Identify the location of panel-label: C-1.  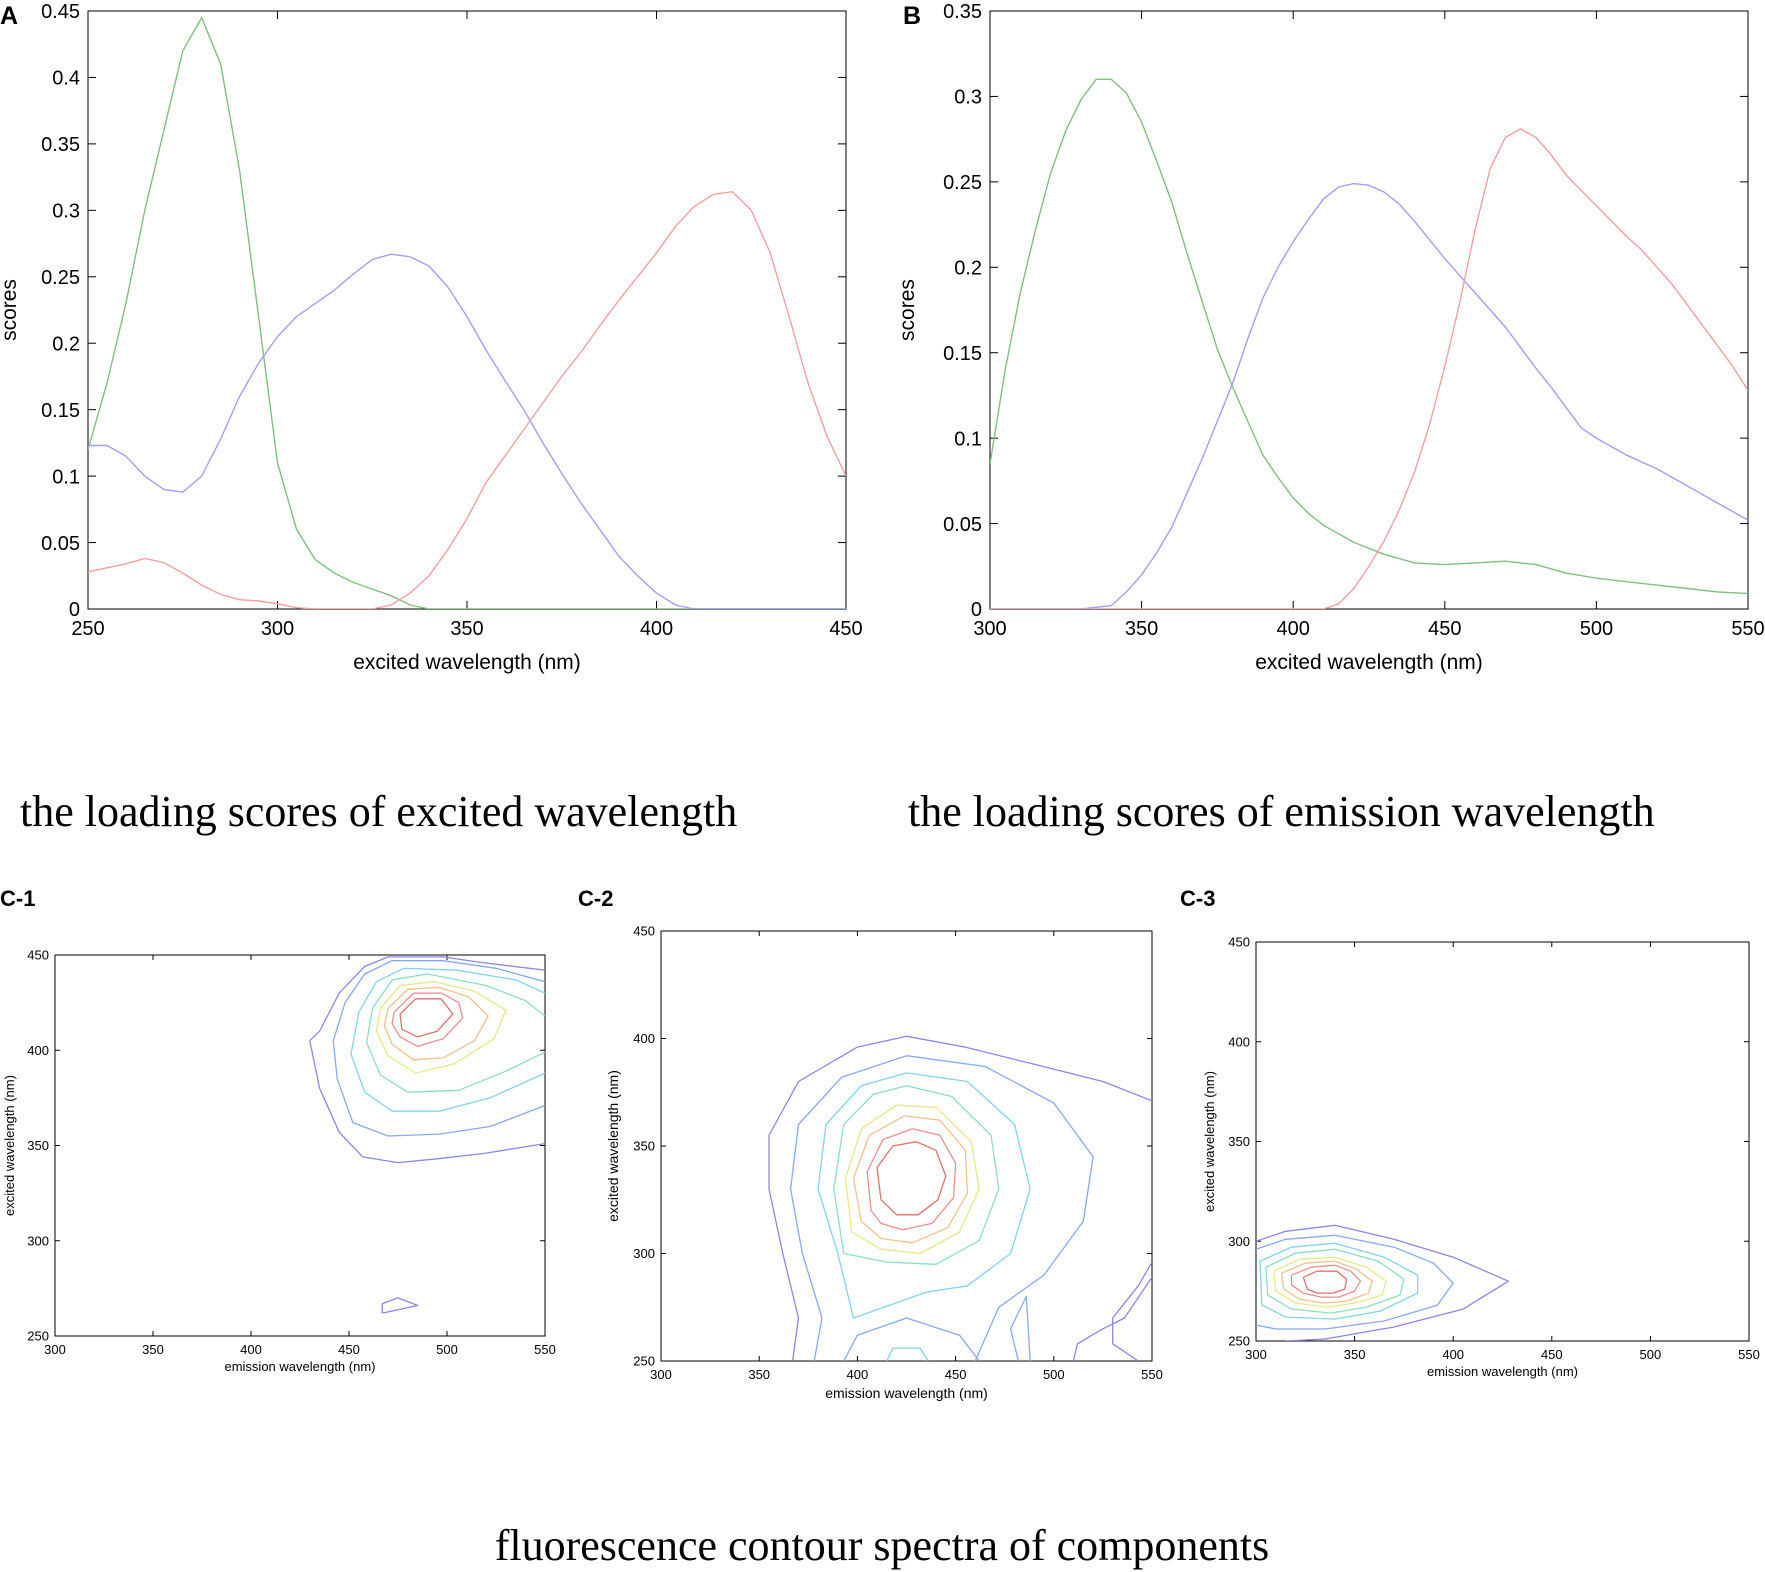
(17, 898).